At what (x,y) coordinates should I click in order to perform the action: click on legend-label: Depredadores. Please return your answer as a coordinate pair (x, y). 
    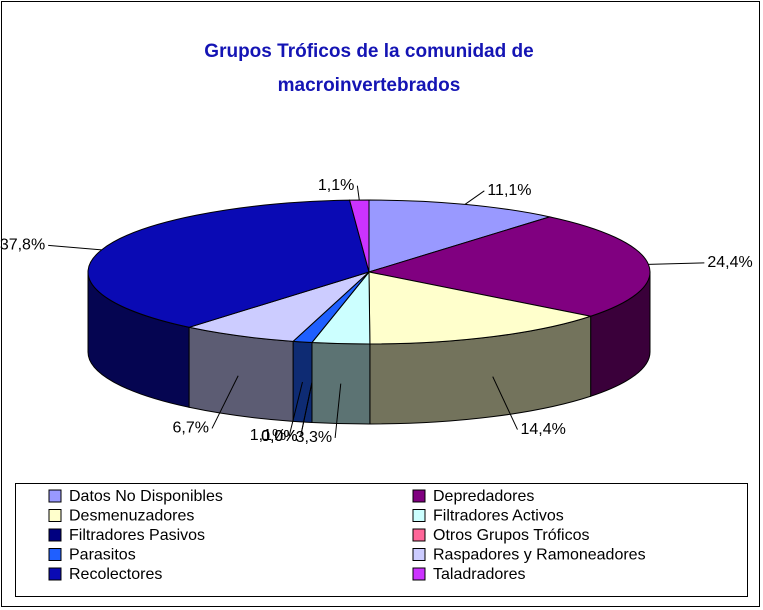
    Looking at the image, I should click on (483, 496).